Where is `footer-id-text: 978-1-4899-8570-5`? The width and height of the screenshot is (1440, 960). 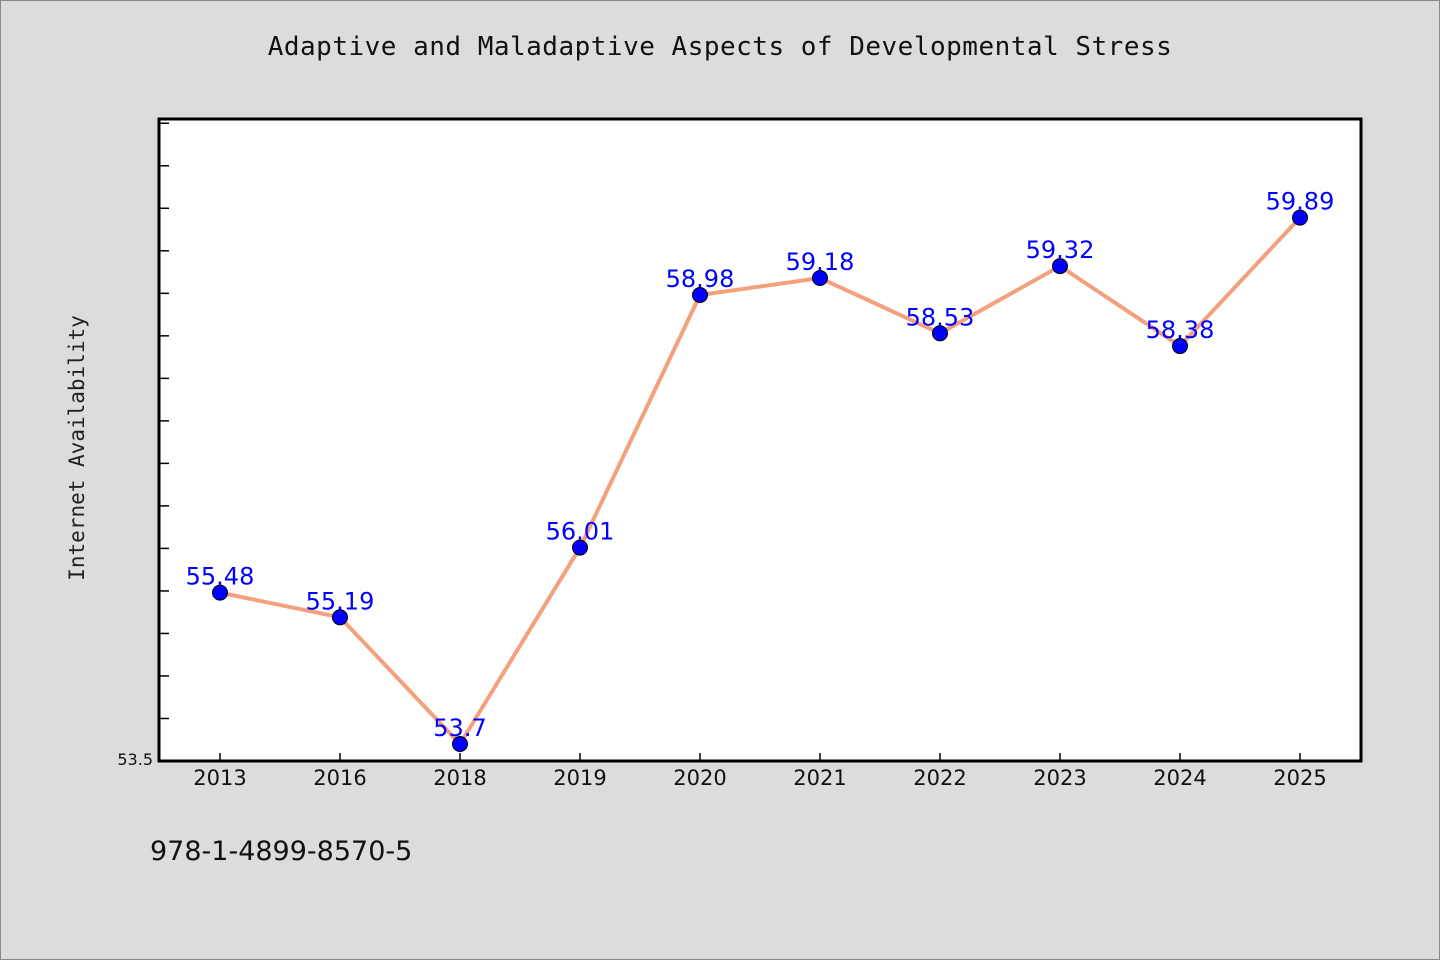
footer-id-text: 978-1-4899-8570-5 is located at coordinates (281, 851).